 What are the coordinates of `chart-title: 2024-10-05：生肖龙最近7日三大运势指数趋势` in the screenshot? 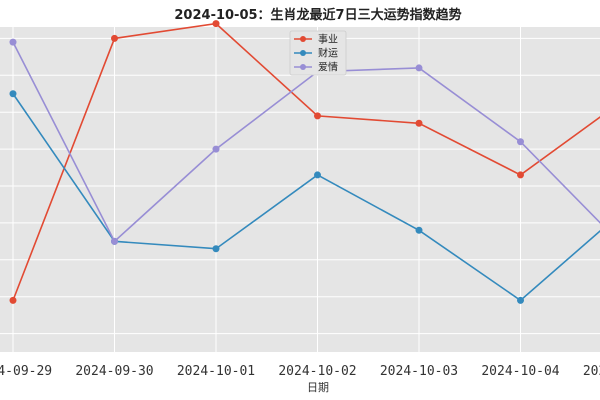 It's located at (317, 15).